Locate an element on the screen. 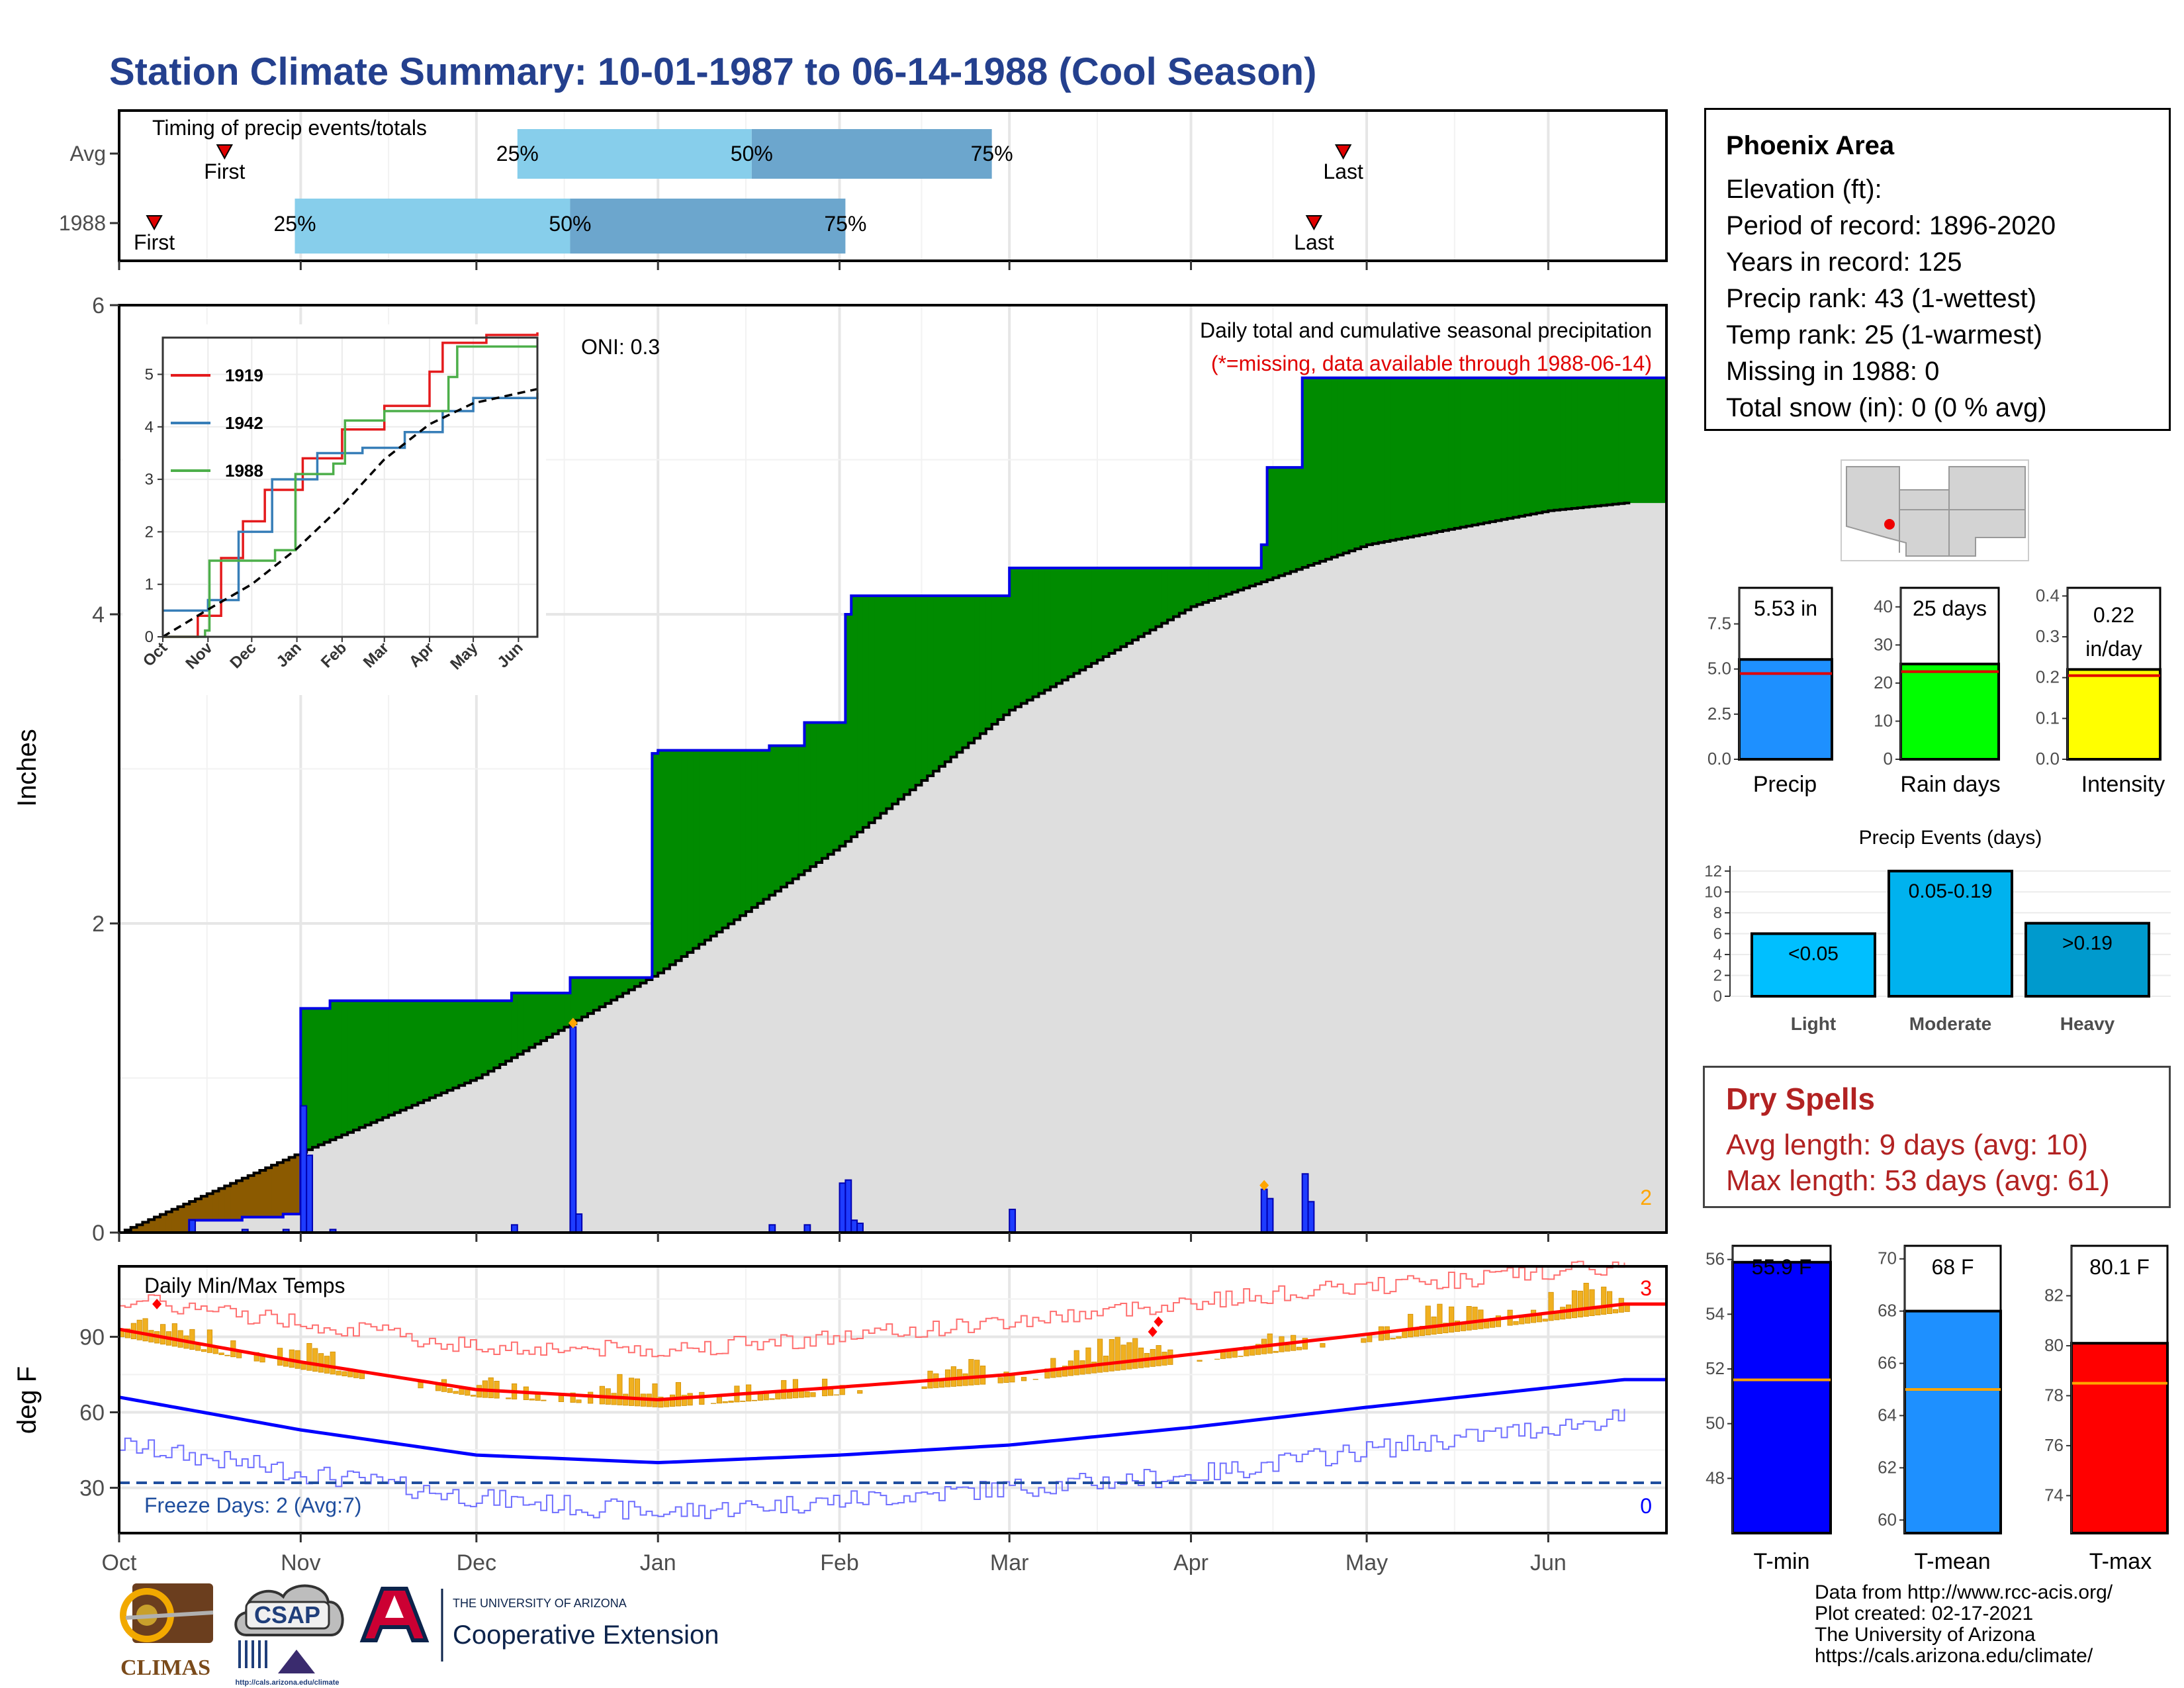 This screenshot has width=2184, height=1688. precip-events-category-label: Light is located at coordinates (1814, 1023).